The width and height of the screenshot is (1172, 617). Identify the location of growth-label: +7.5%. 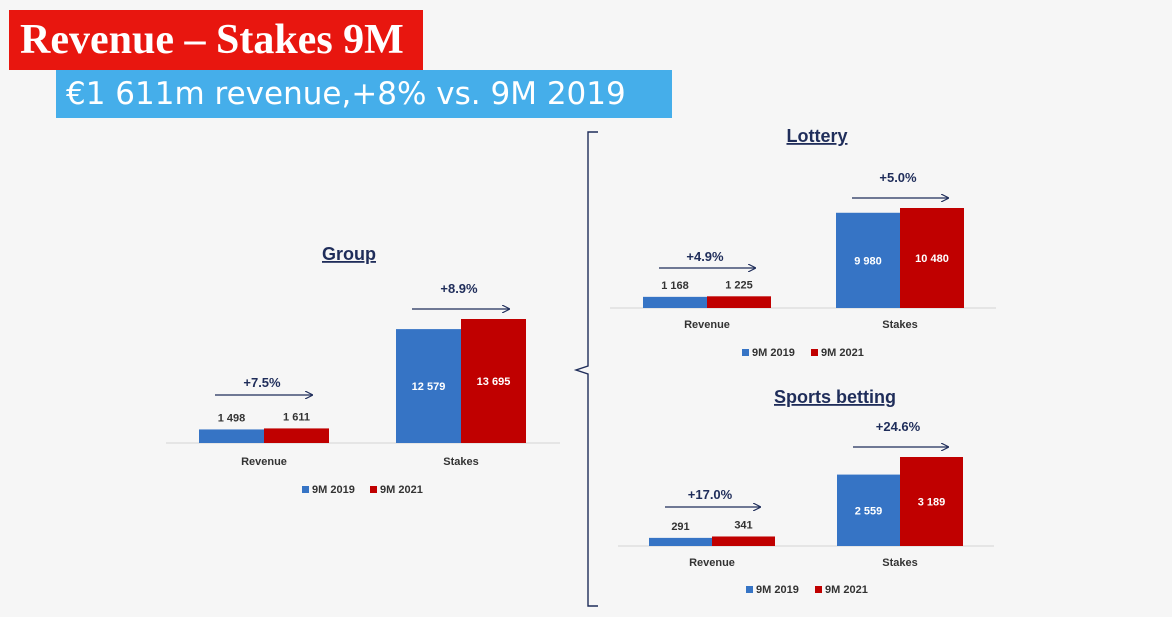
(262, 382).